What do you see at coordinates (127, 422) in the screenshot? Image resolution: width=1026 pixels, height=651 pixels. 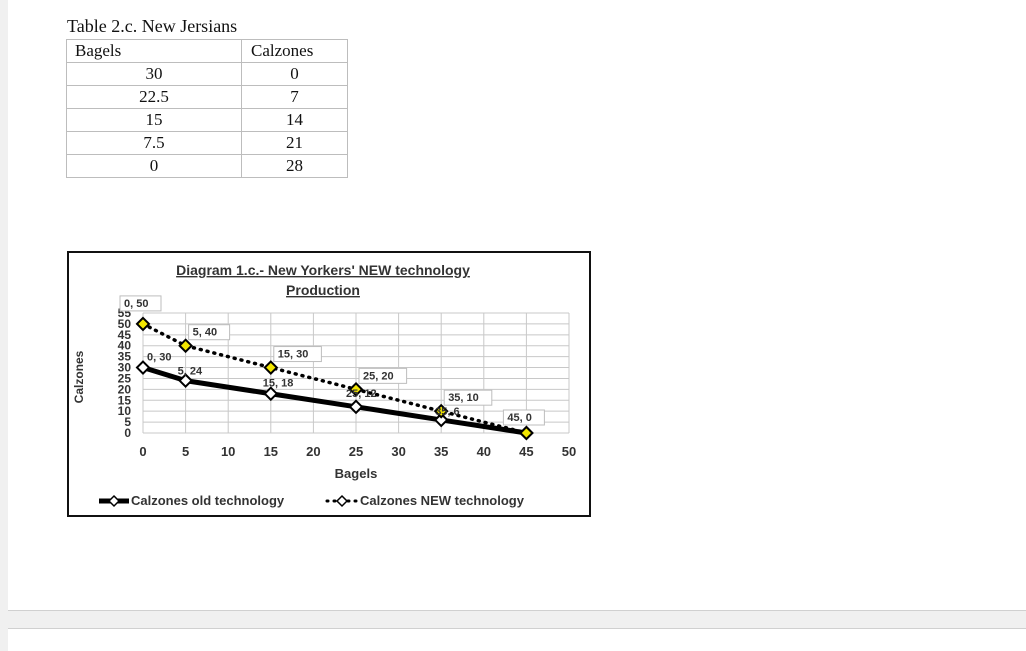 I see `y-tick-label: 5` at bounding box center [127, 422].